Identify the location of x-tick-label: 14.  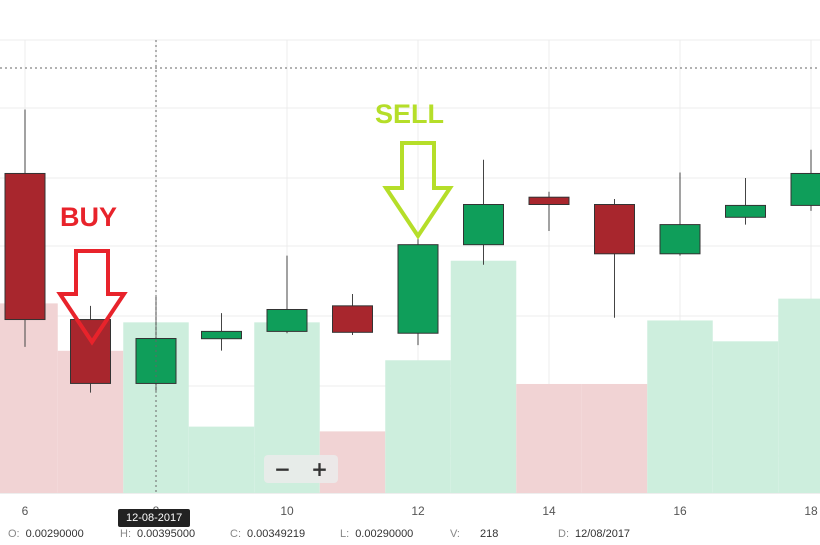
(549, 511).